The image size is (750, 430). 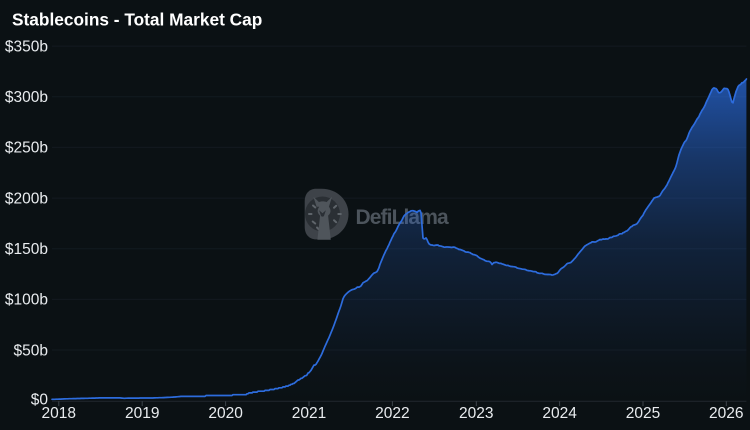 I want to click on svg-text: 2024, so click(x=559, y=413).